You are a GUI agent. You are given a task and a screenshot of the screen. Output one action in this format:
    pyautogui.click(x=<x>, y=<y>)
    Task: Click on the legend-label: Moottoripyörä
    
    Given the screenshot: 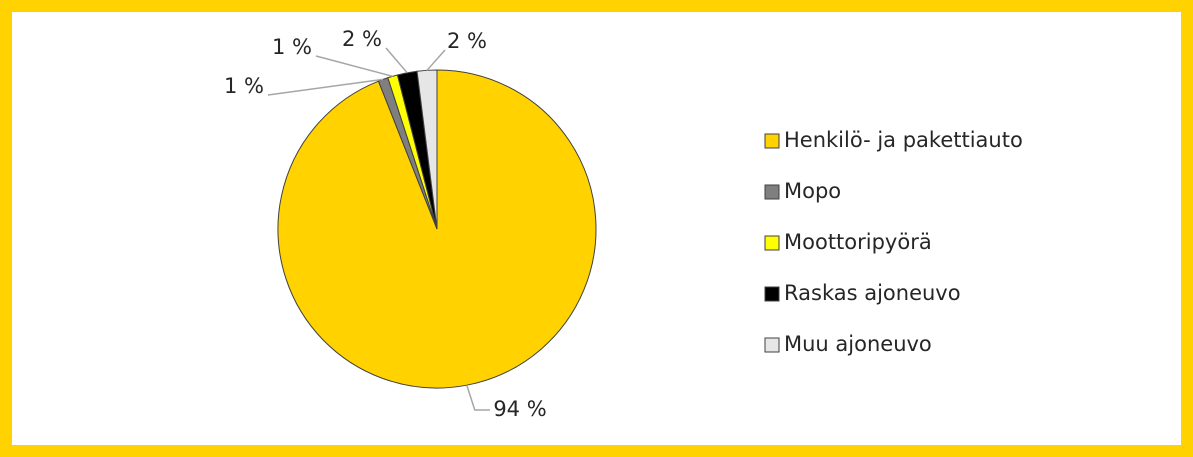 What is the action you would take?
    pyautogui.click(x=858, y=242)
    